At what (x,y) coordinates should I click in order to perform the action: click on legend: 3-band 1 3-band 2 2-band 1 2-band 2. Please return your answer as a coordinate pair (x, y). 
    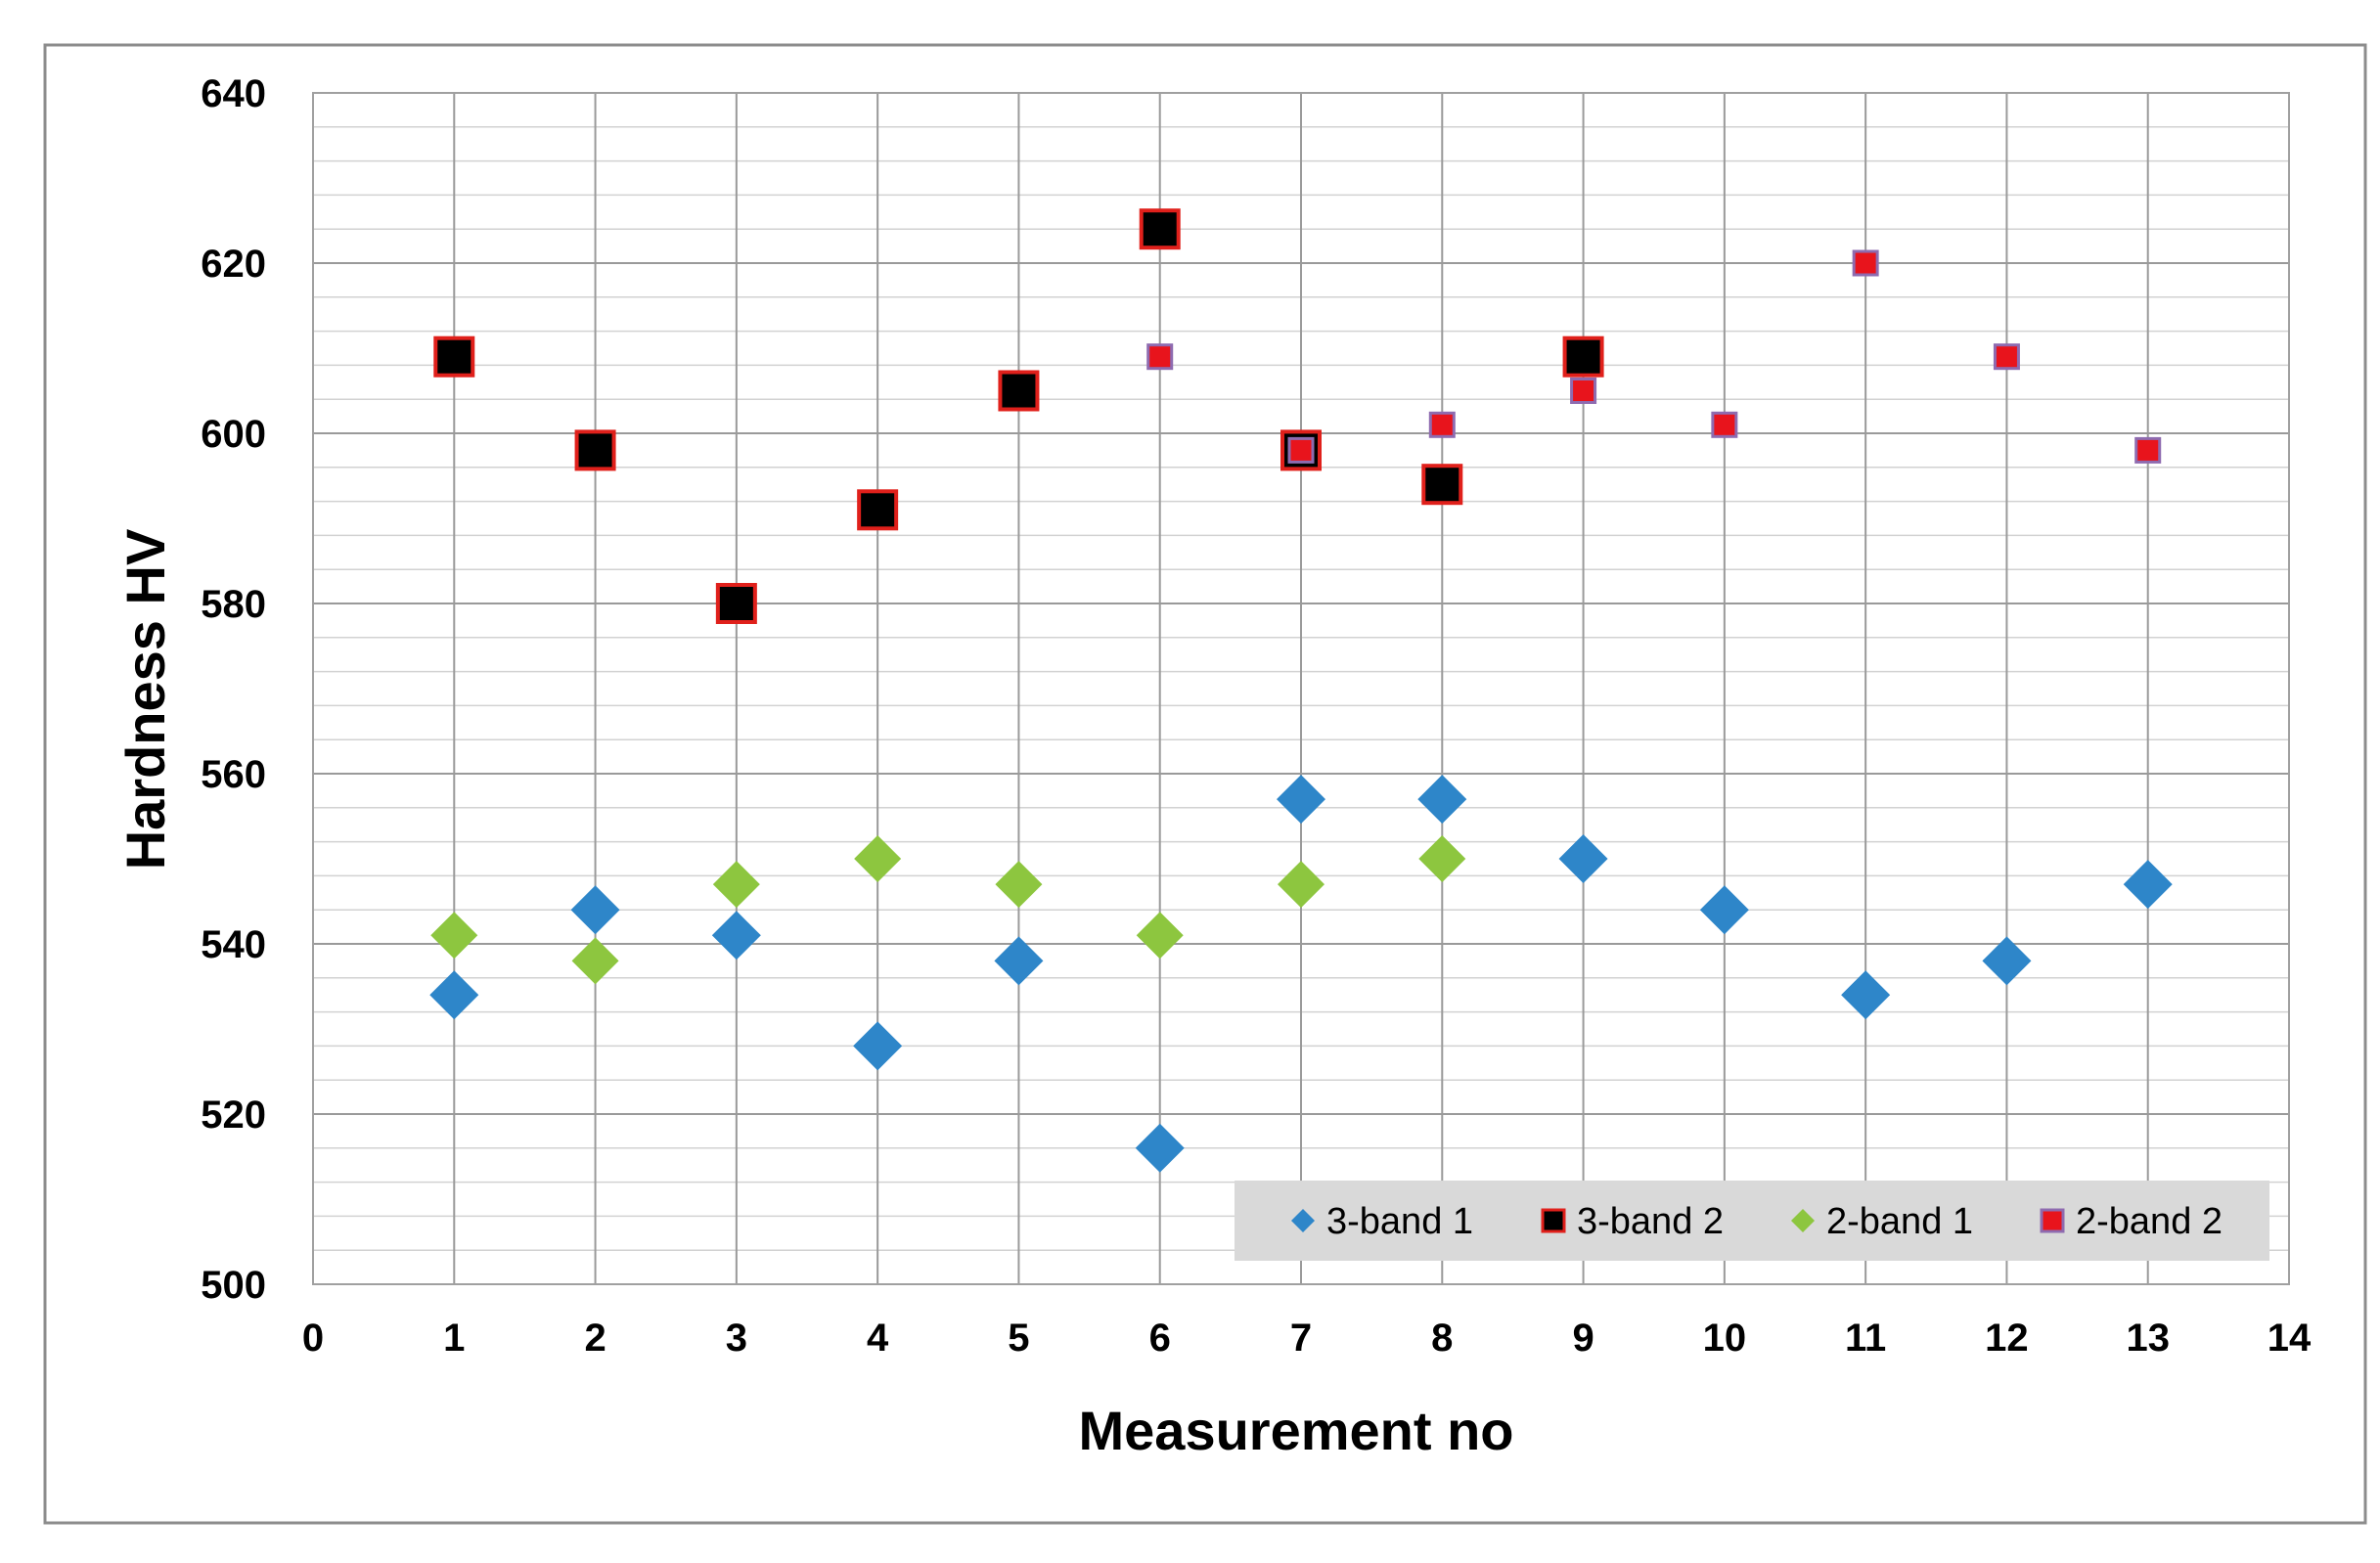
    Looking at the image, I should click on (1752, 1221).